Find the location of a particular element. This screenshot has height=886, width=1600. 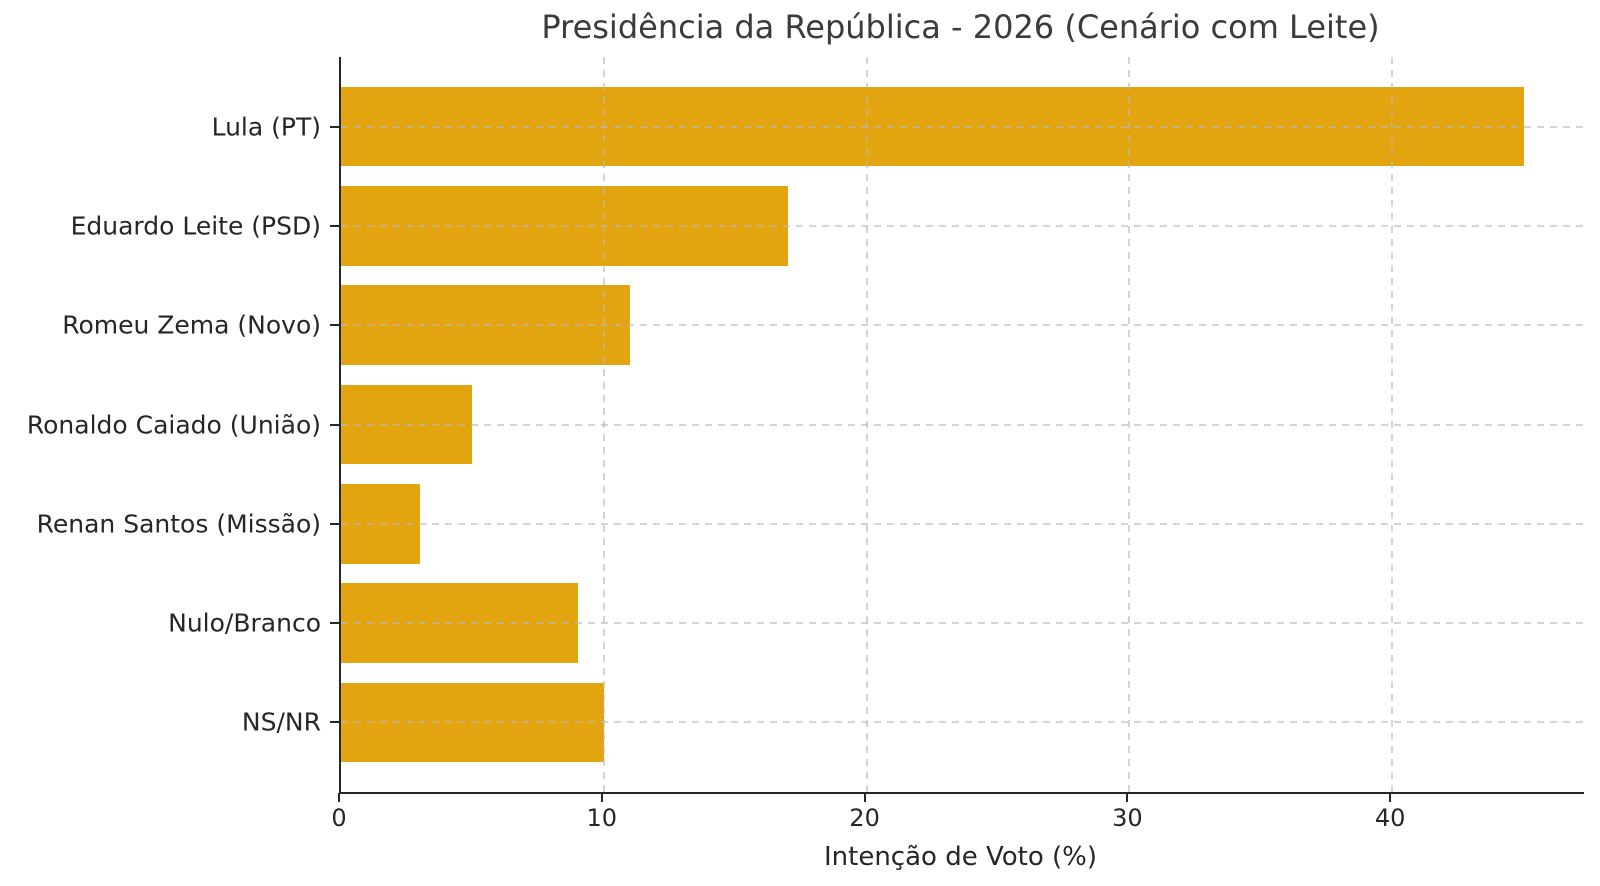

category-label: Nulo/Branco is located at coordinates (244, 623).